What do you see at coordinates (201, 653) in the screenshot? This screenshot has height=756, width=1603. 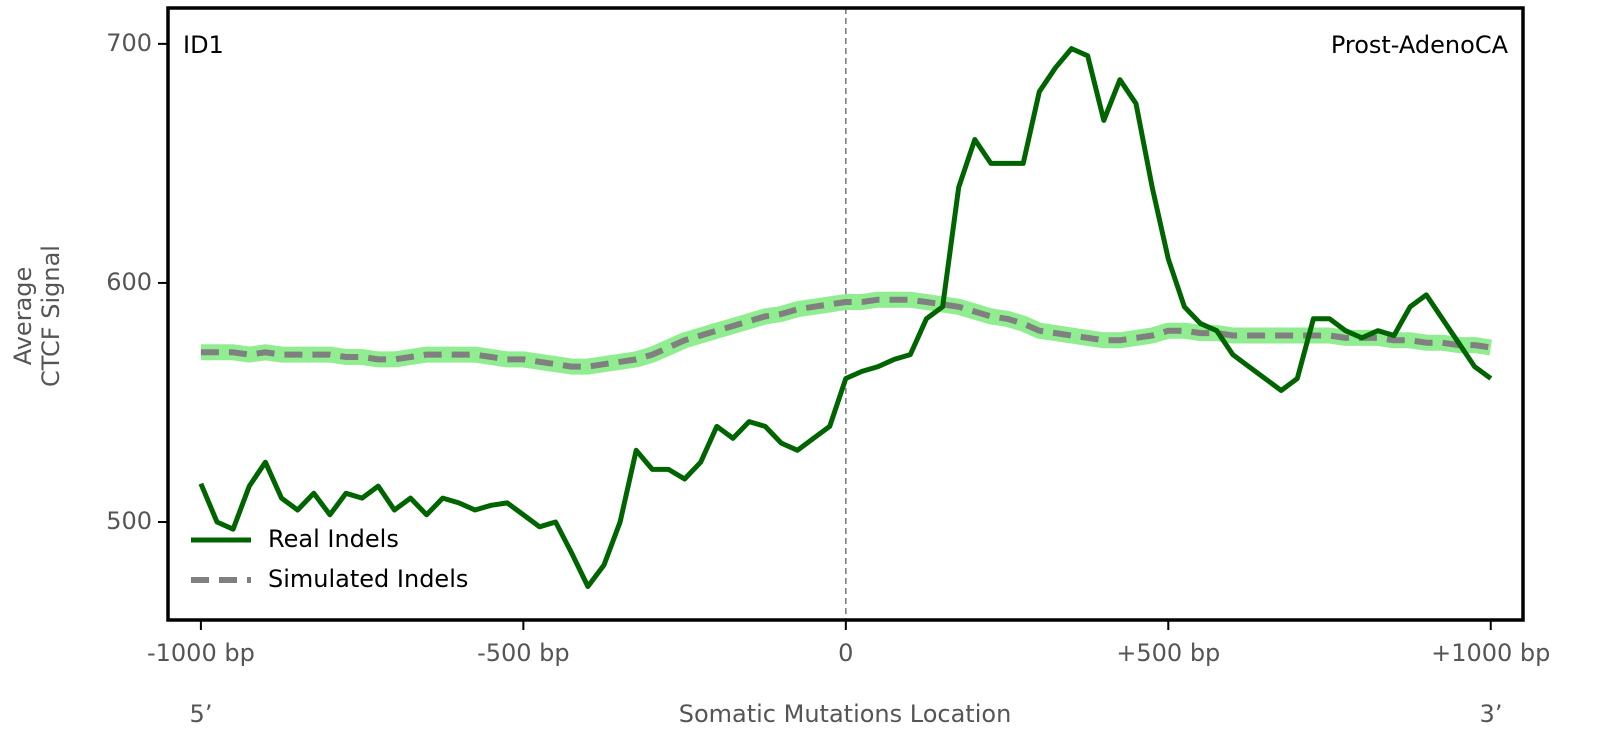 I see `x-tick-label: -1000 bp` at bounding box center [201, 653].